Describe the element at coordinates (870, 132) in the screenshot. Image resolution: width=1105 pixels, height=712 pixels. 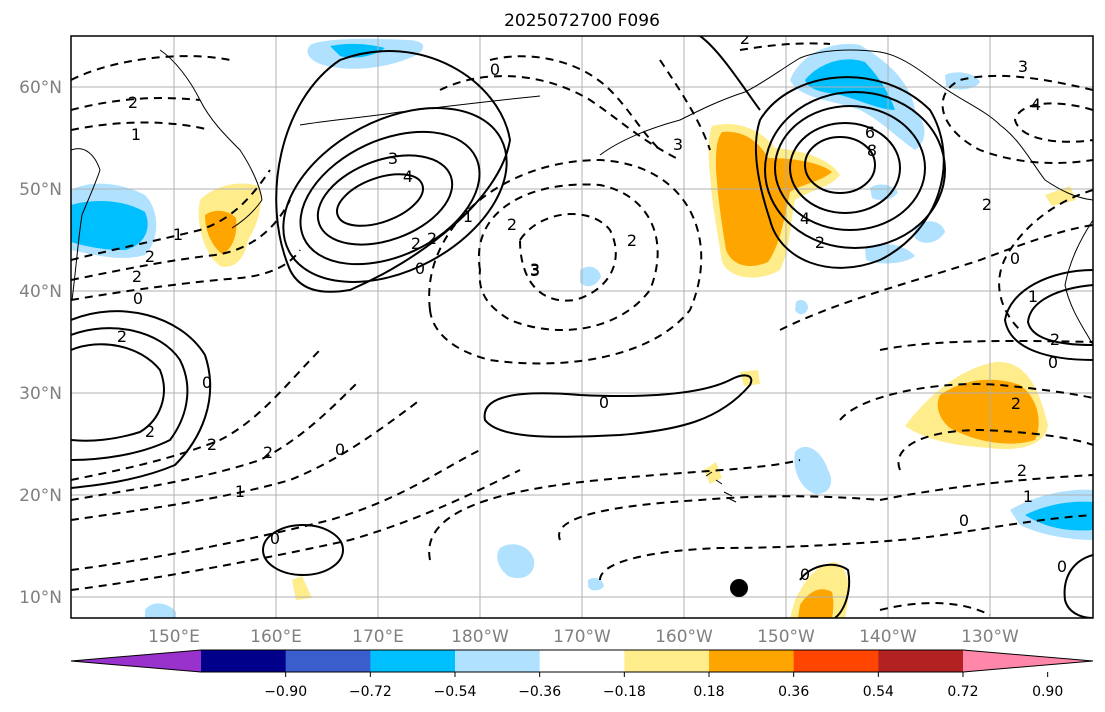
I see `contour-label: 6` at that location.